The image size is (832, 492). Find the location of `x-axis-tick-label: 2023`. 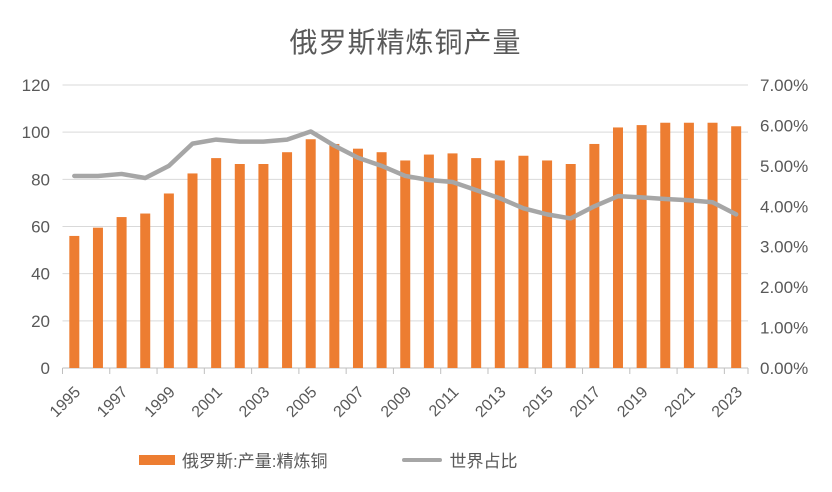

x-axis-tick-label: 2023 is located at coordinates (727, 402).